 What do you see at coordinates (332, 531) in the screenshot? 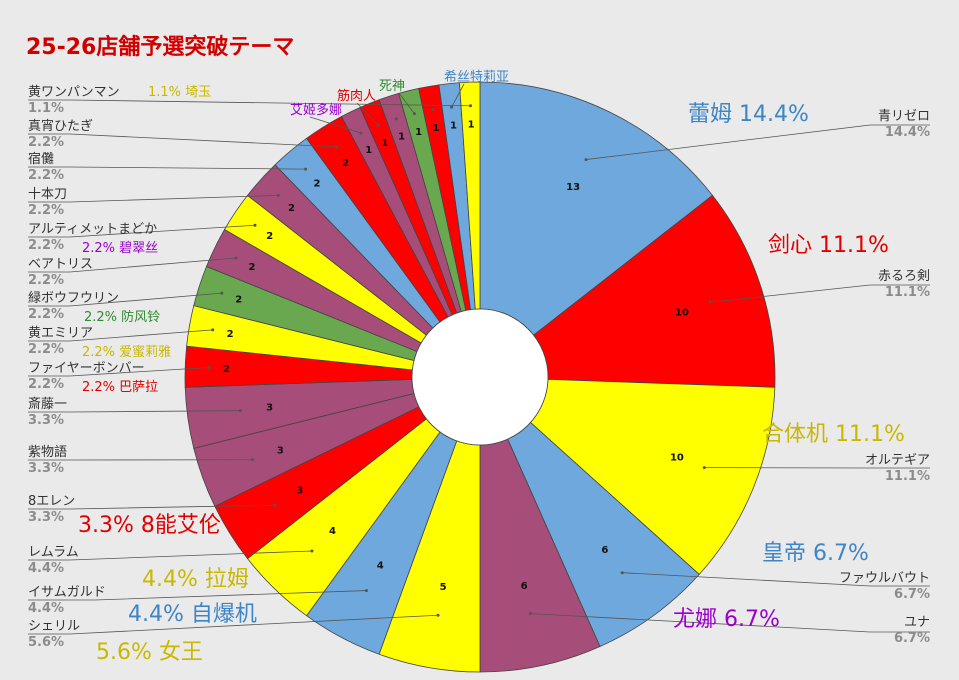
I see `slice-value-label: 4` at bounding box center [332, 531].